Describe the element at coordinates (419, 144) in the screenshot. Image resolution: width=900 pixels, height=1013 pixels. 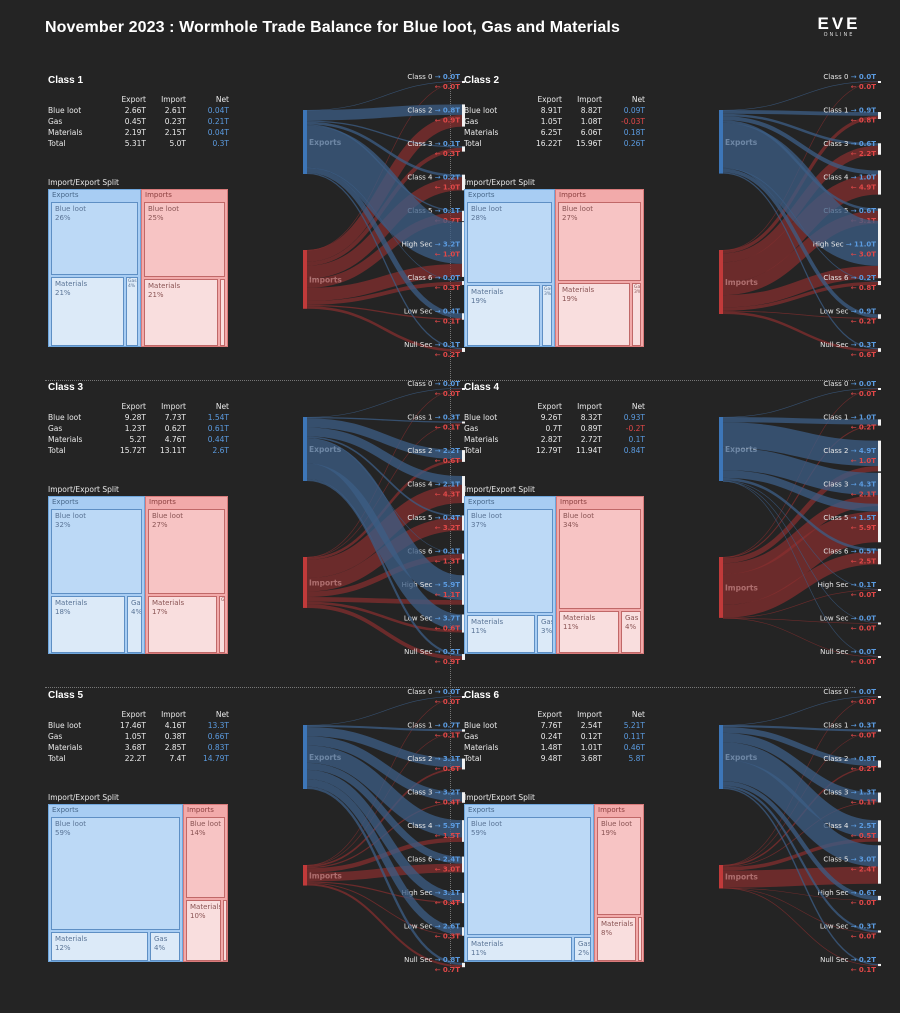
I see `destination-name: Class 3` at that location.